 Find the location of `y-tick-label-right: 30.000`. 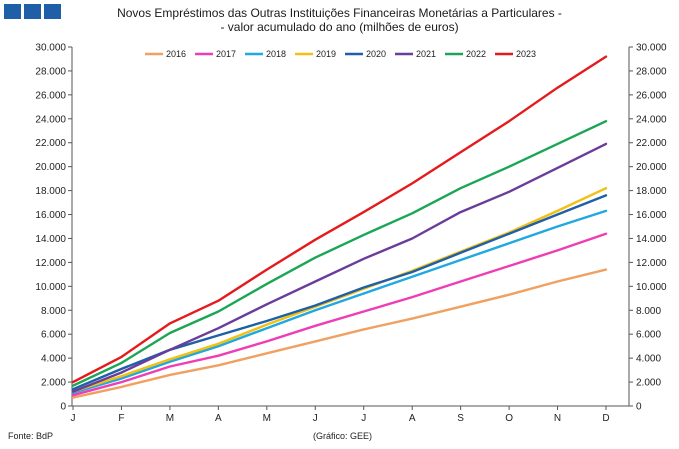

y-tick-label-right: 30.000 is located at coordinates (651, 48).